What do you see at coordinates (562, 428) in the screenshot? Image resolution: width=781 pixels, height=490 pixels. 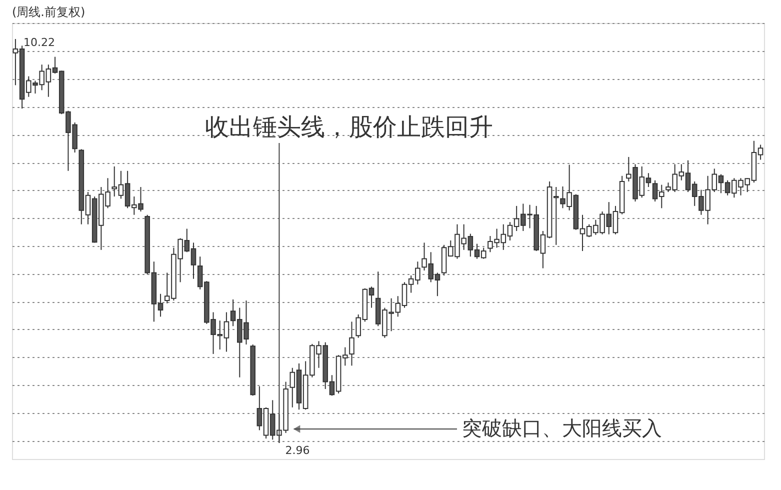 I see `annotation: 突破缺口、大阳线买入` at bounding box center [562, 428].